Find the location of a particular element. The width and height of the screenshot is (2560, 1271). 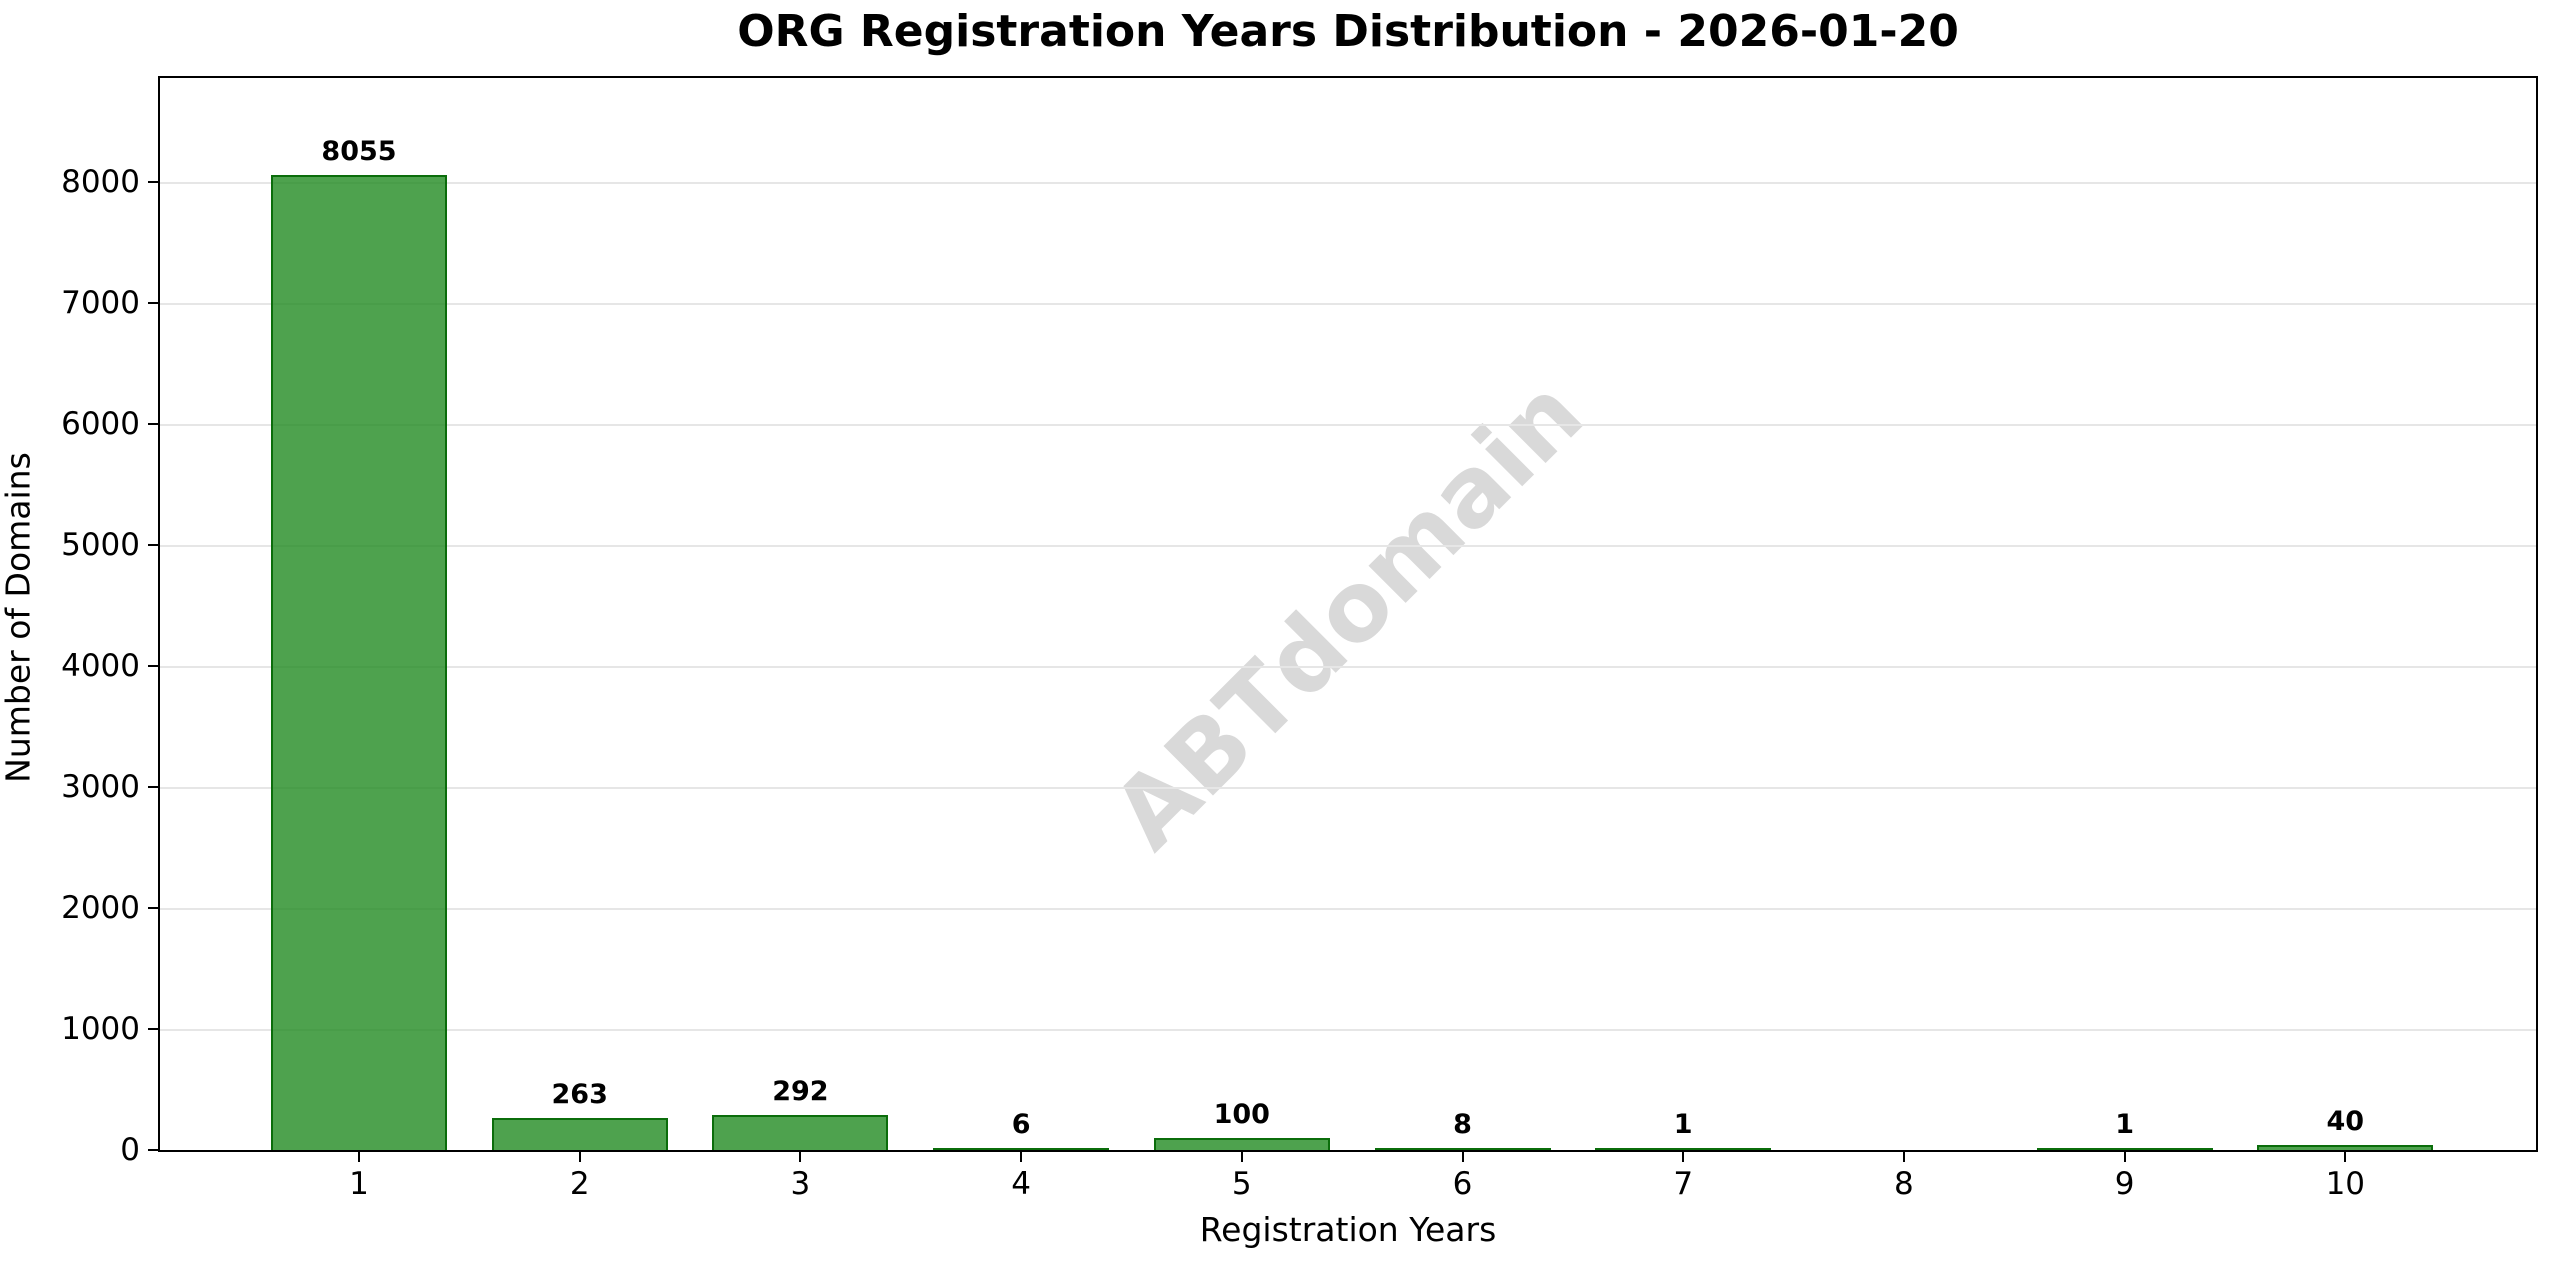

bar-value-label-9: 1 is located at coordinates (2124, 1124).